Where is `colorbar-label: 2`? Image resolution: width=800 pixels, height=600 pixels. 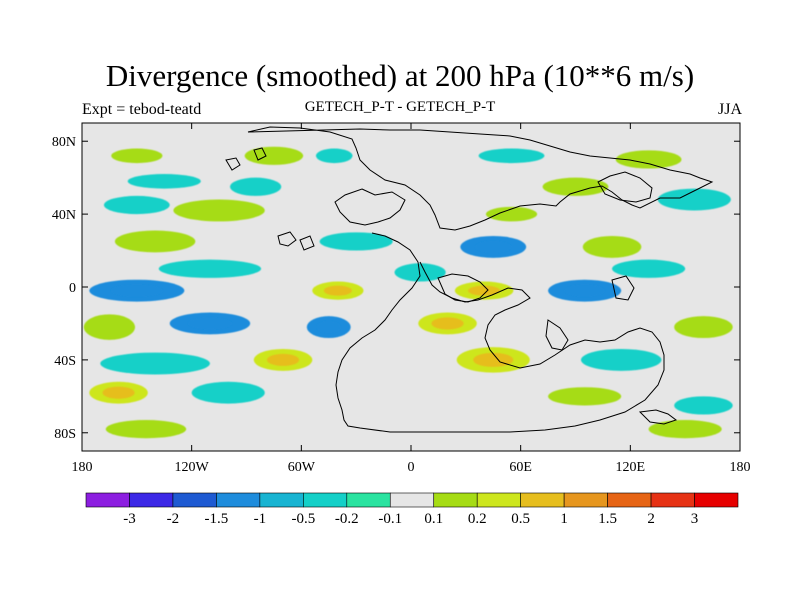 colorbar-label: 2 is located at coordinates (651, 519).